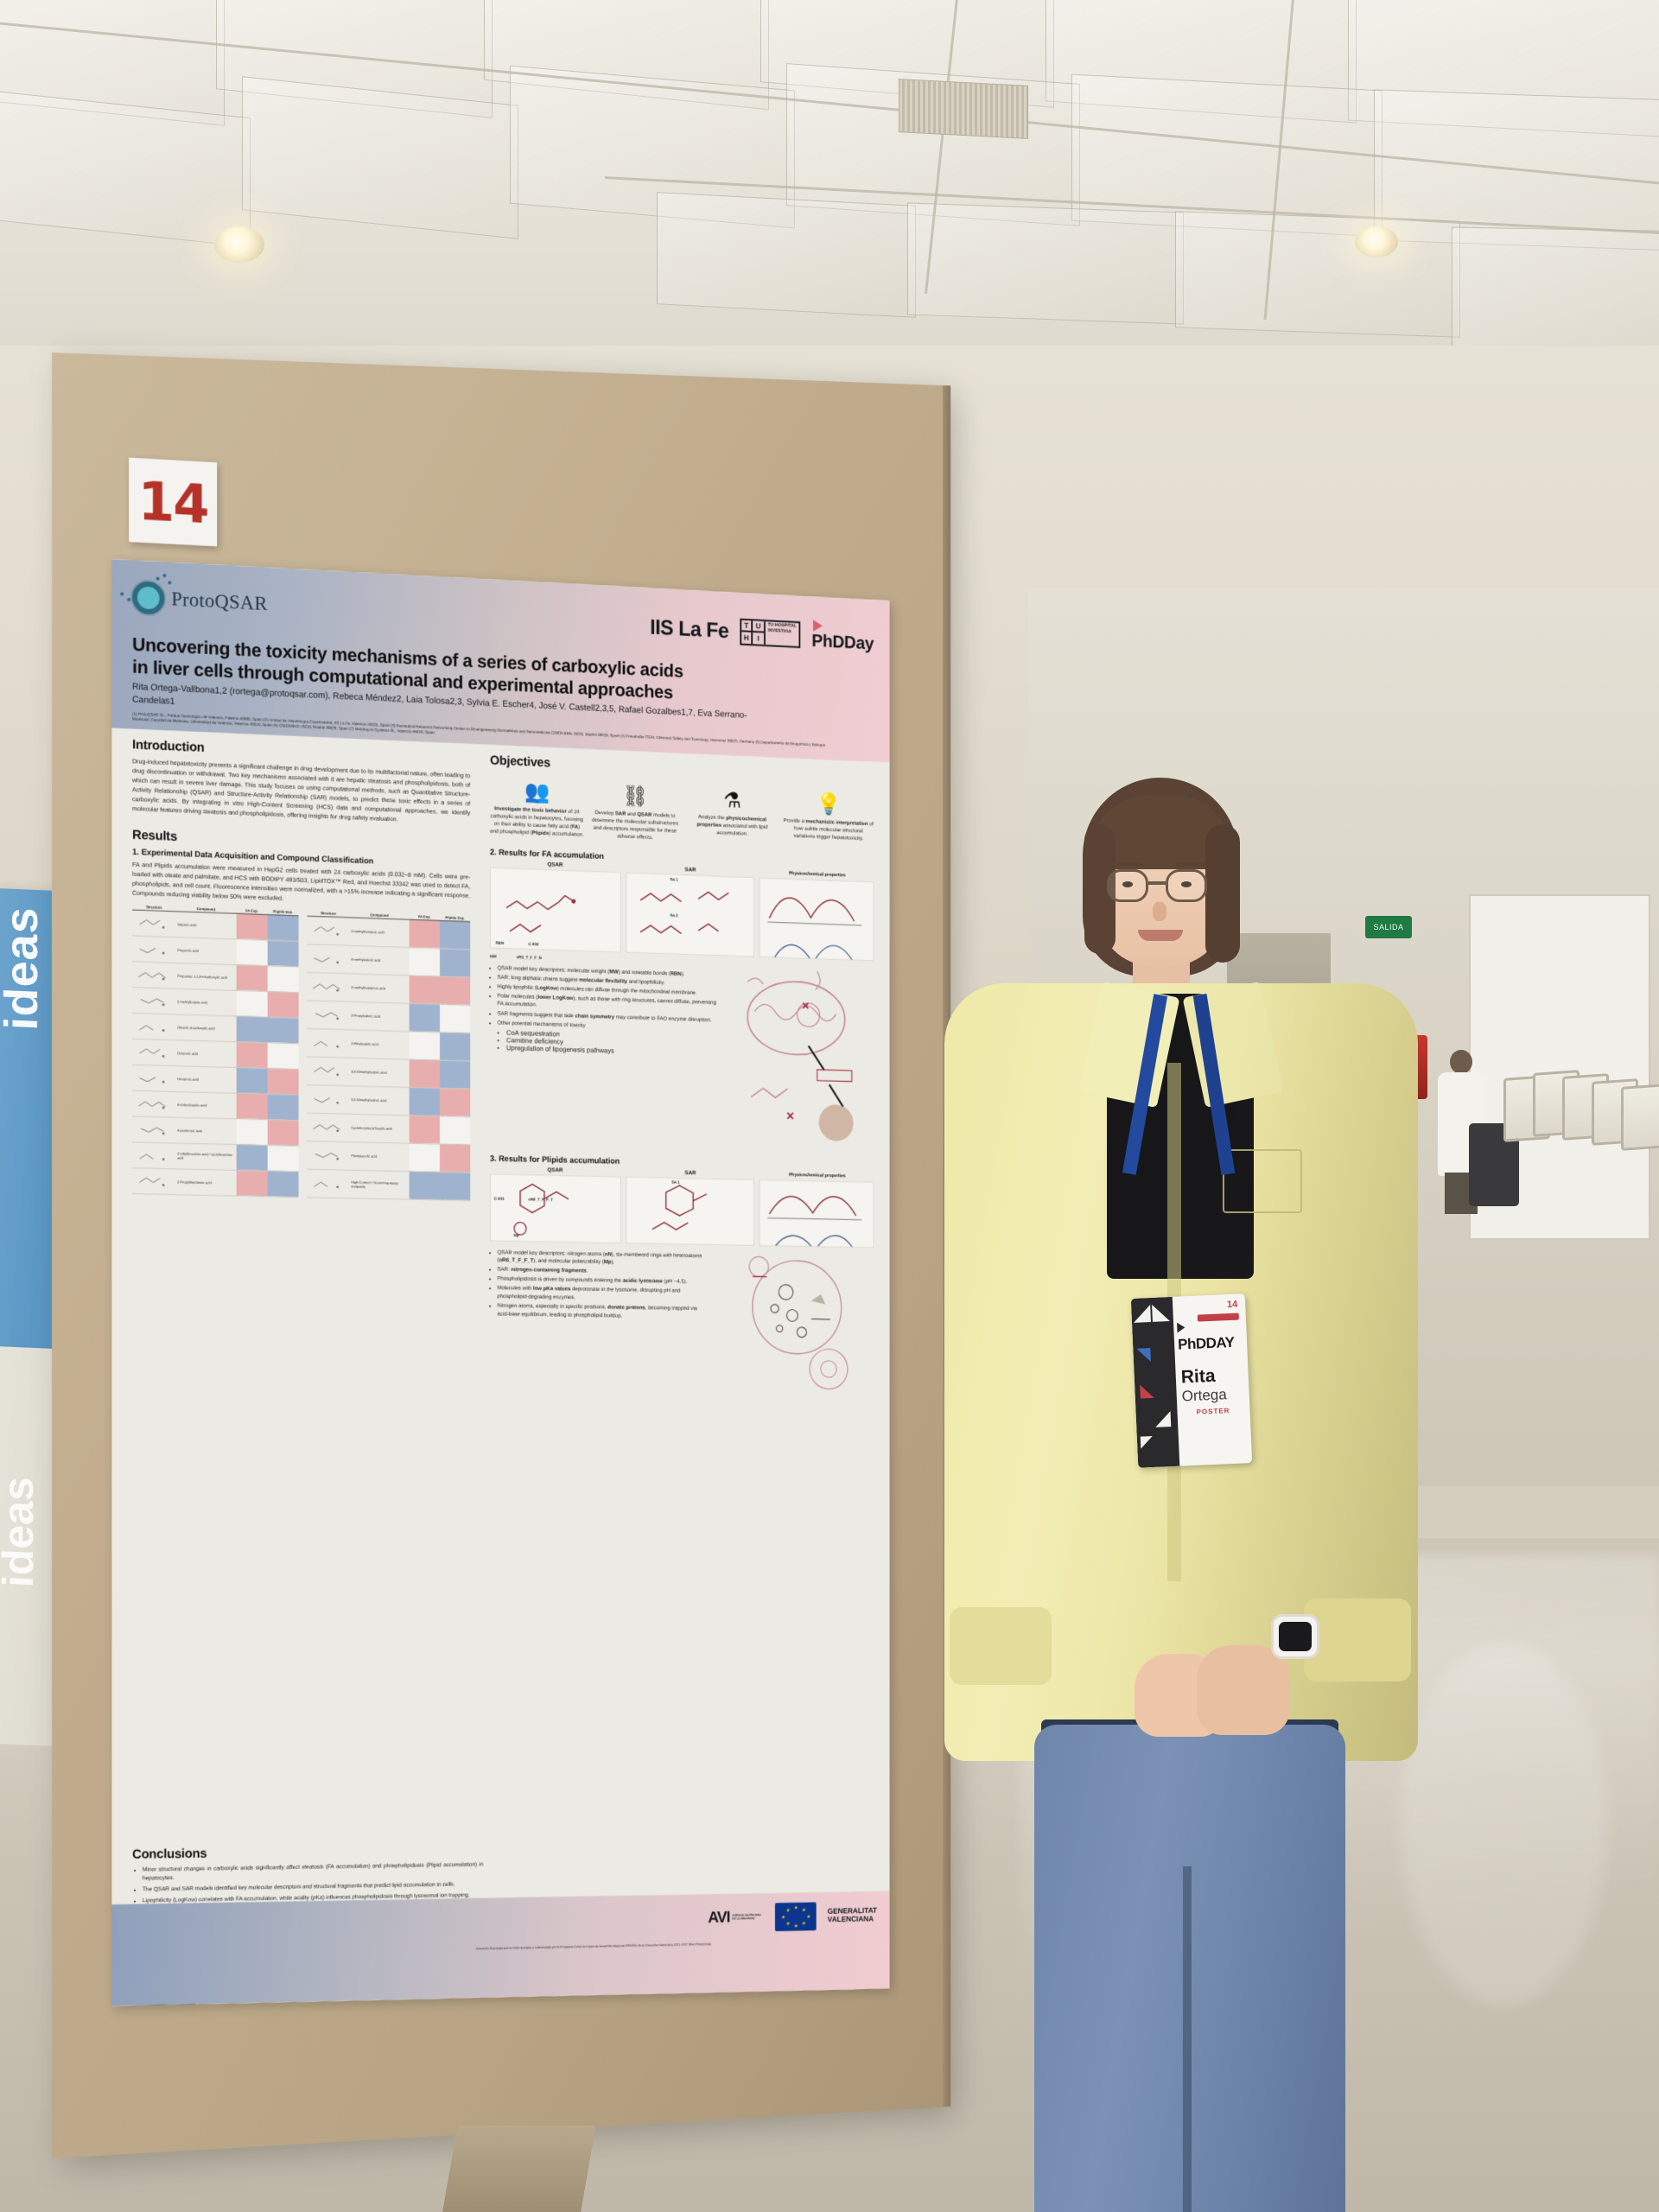 The height and width of the screenshot is (2212, 1659). I want to click on shirt-pocket, so click(1262, 1181).